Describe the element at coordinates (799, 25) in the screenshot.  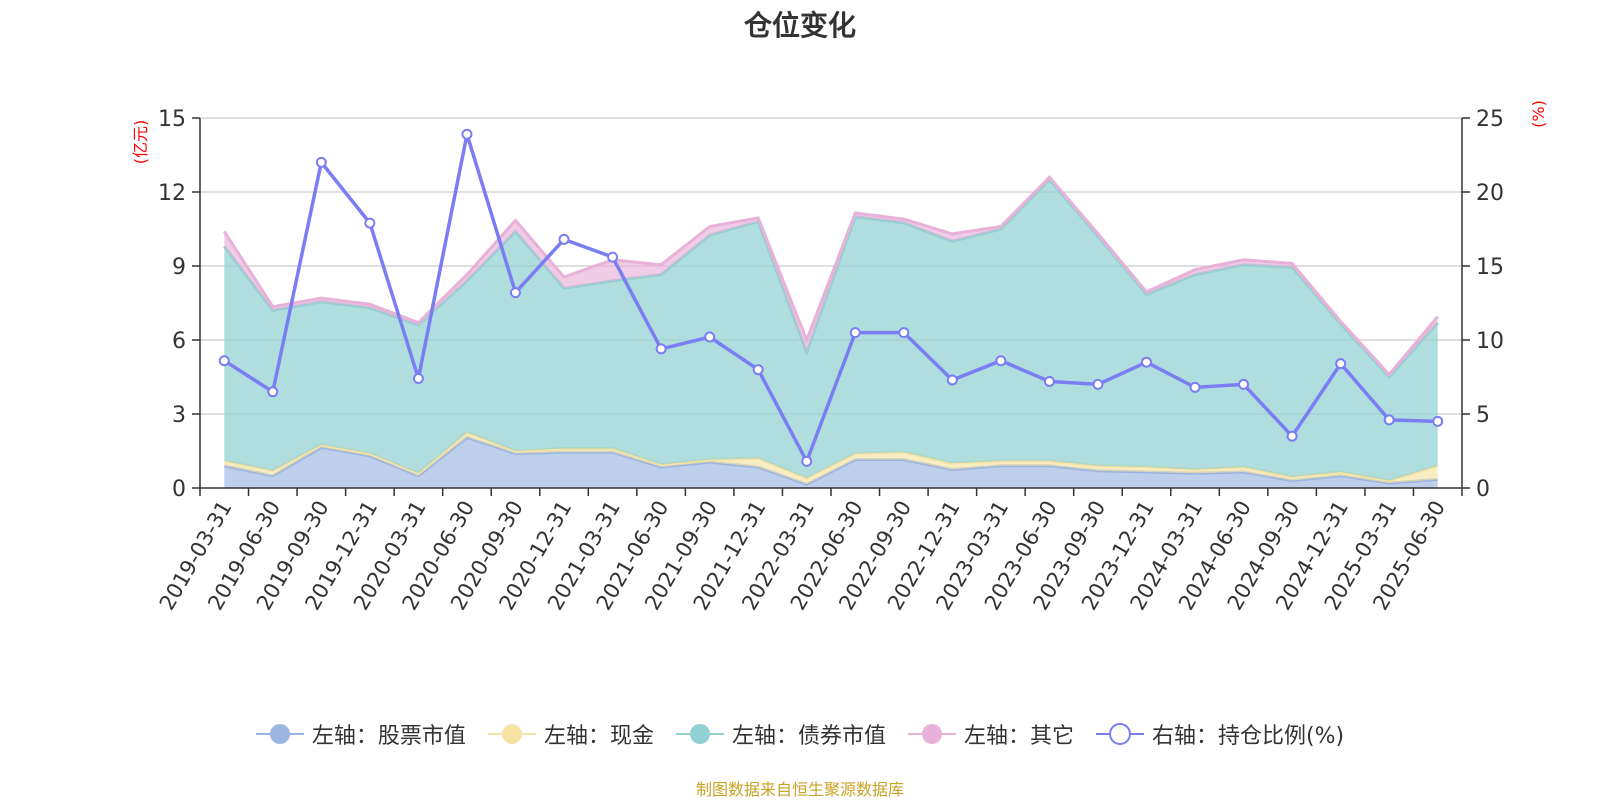
I see `chart-title: 仓位变化` at that location.